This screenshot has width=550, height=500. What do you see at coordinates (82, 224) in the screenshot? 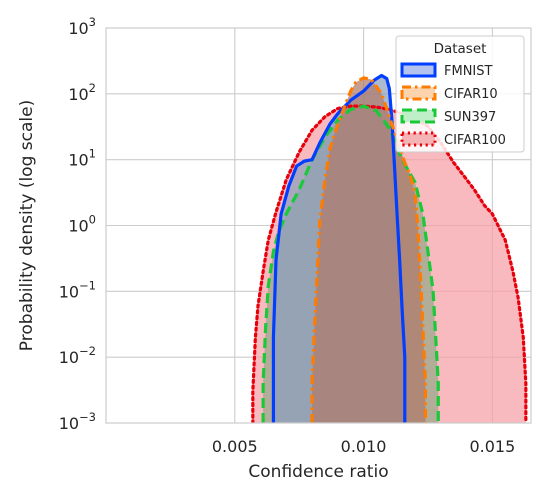
I see `y-tick-label: 10⁰` at bounding box center [82, 224].